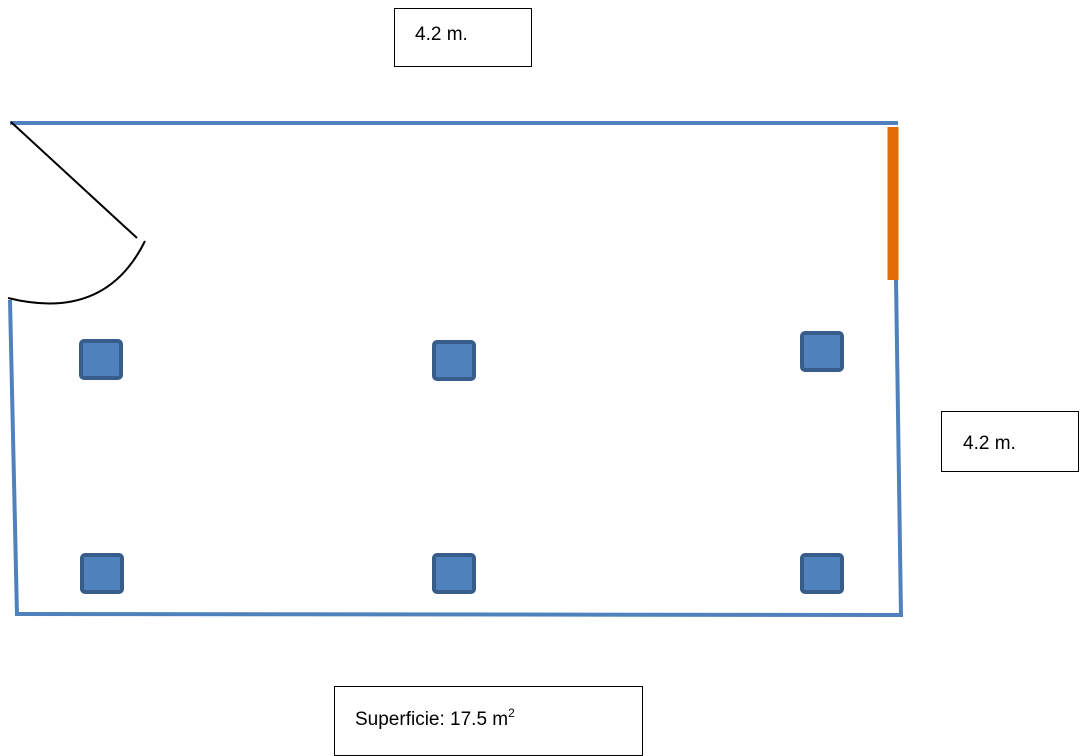 The width and height of the screenshot is (1082, 756). I want to click on fixture-bottom-left, so click(102, 573).